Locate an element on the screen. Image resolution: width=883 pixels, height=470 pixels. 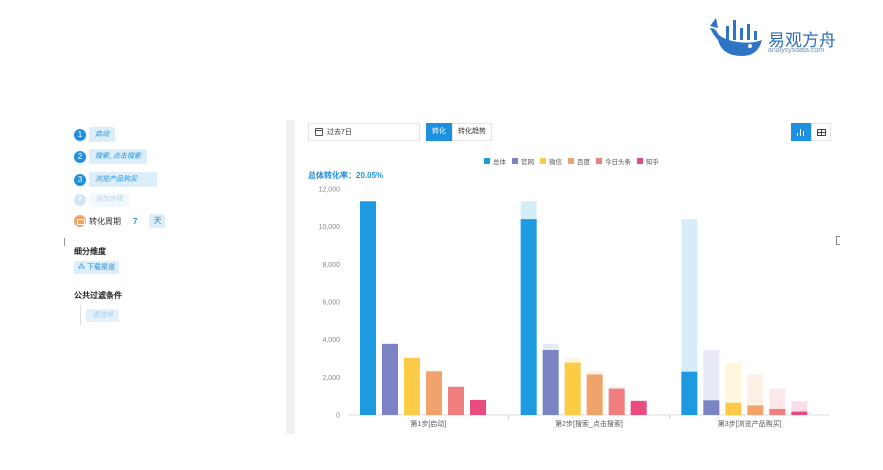
funnel-step-3: 3 浏览产品购买 is located at coordinates (115, 179).